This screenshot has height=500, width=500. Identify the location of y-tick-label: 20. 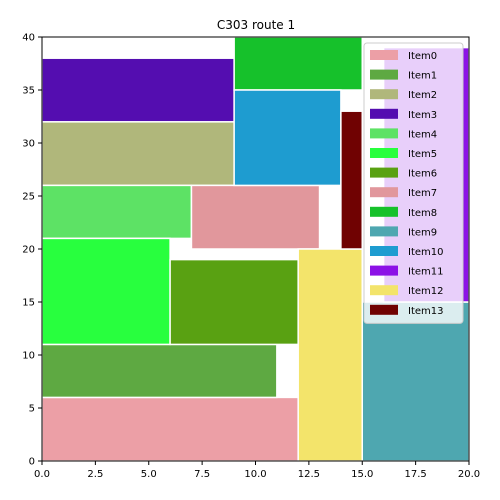
(28, 250).